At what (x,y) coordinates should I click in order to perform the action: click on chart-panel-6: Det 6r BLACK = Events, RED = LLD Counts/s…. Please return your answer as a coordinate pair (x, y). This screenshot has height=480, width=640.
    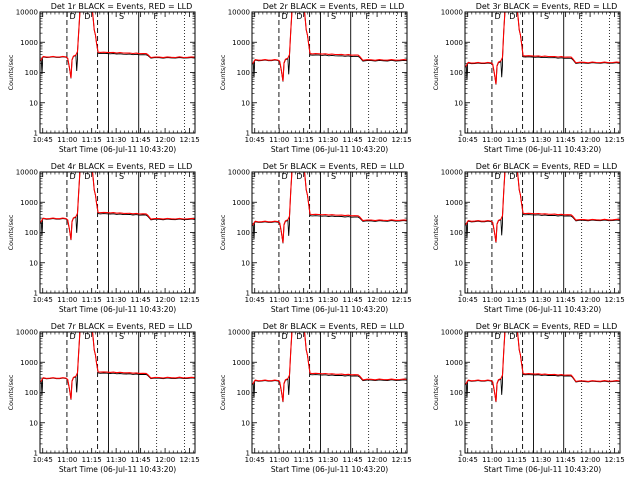
    Looking at the image, I should click on (528, 238).